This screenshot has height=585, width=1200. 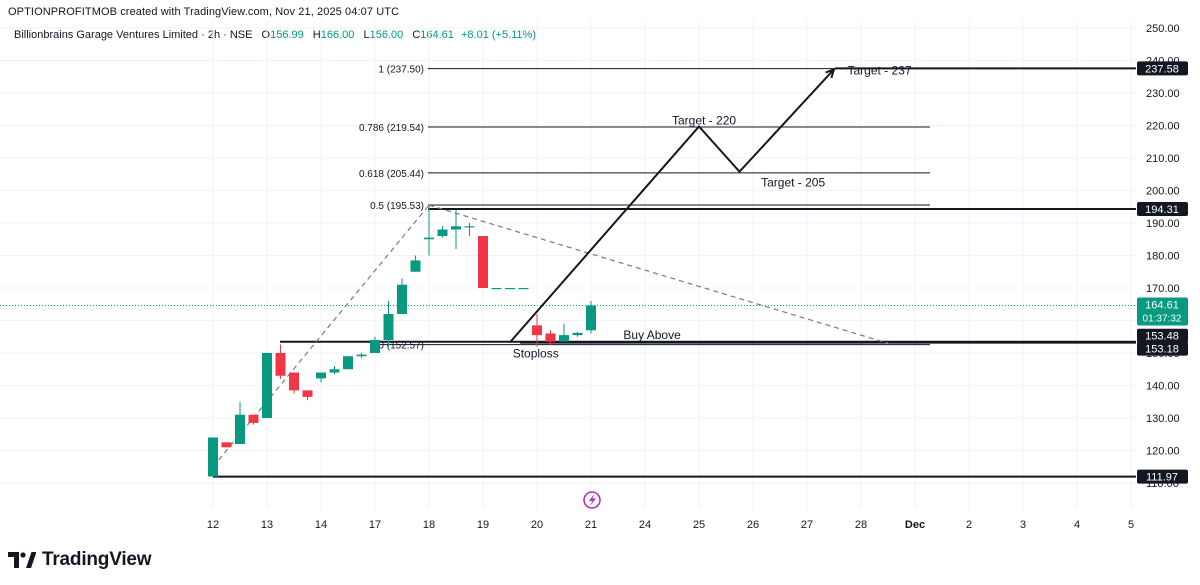 What do you see at coordinates (793, 182) in the screenshot?
I see `chart-annotation: Target - 205` at bounding box center [793, 182].